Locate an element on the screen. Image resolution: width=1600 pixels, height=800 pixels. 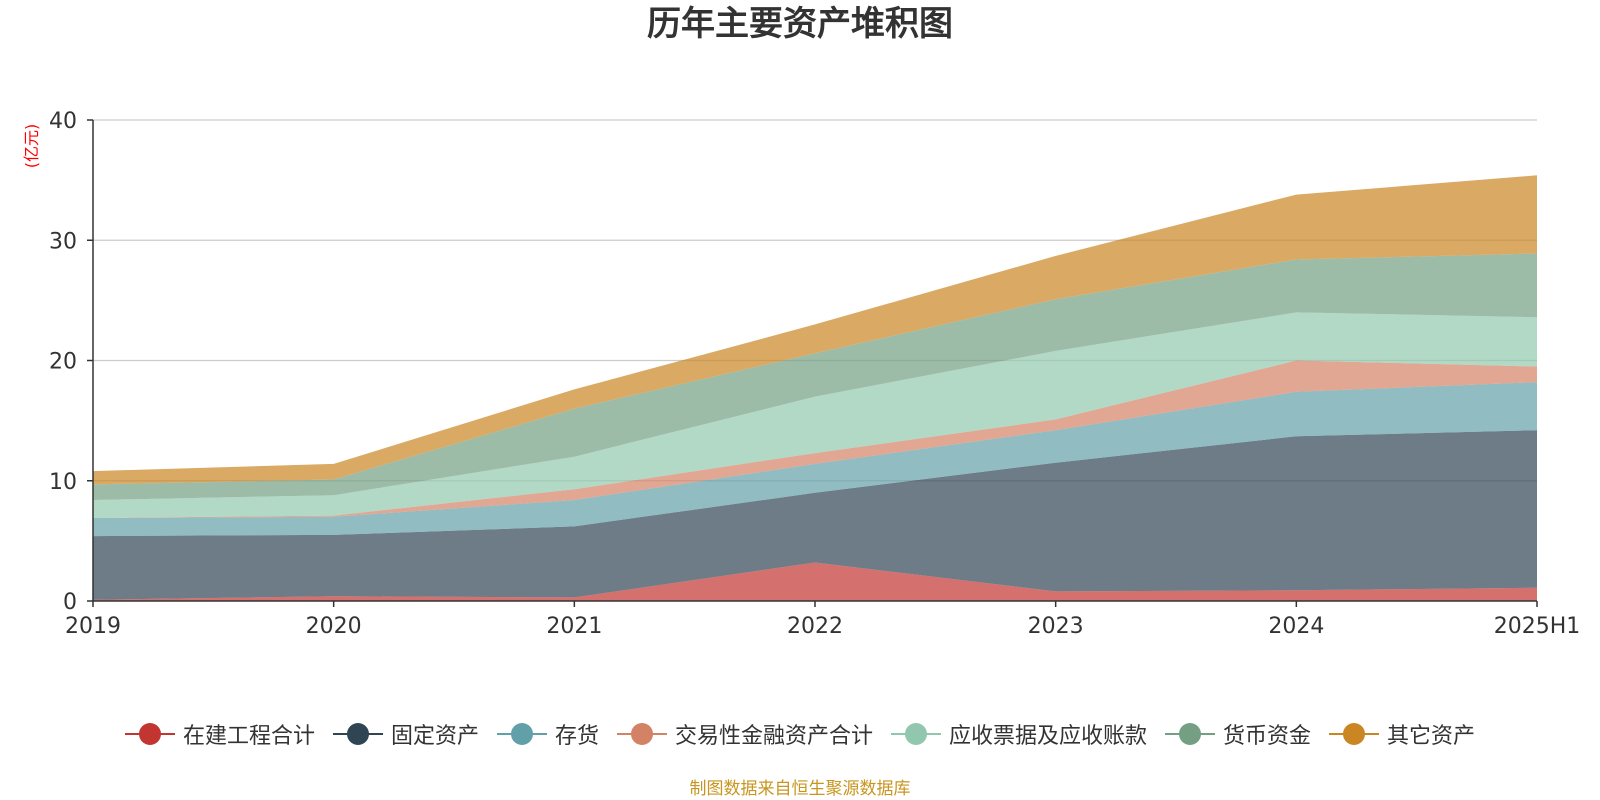
y-tick-label: 40 is located at coordinates (63, 121).